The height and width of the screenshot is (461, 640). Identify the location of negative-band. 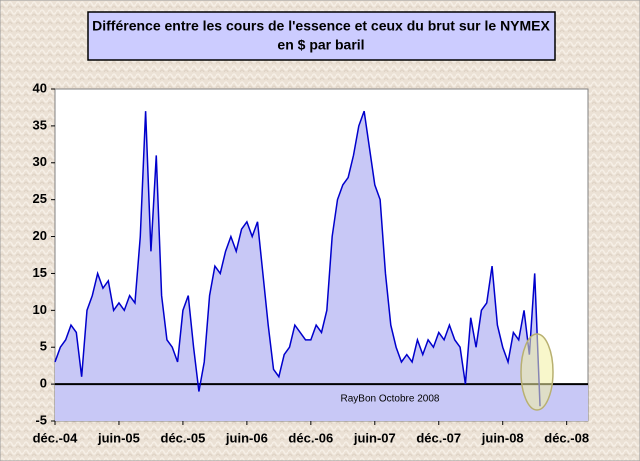
(321, 402).